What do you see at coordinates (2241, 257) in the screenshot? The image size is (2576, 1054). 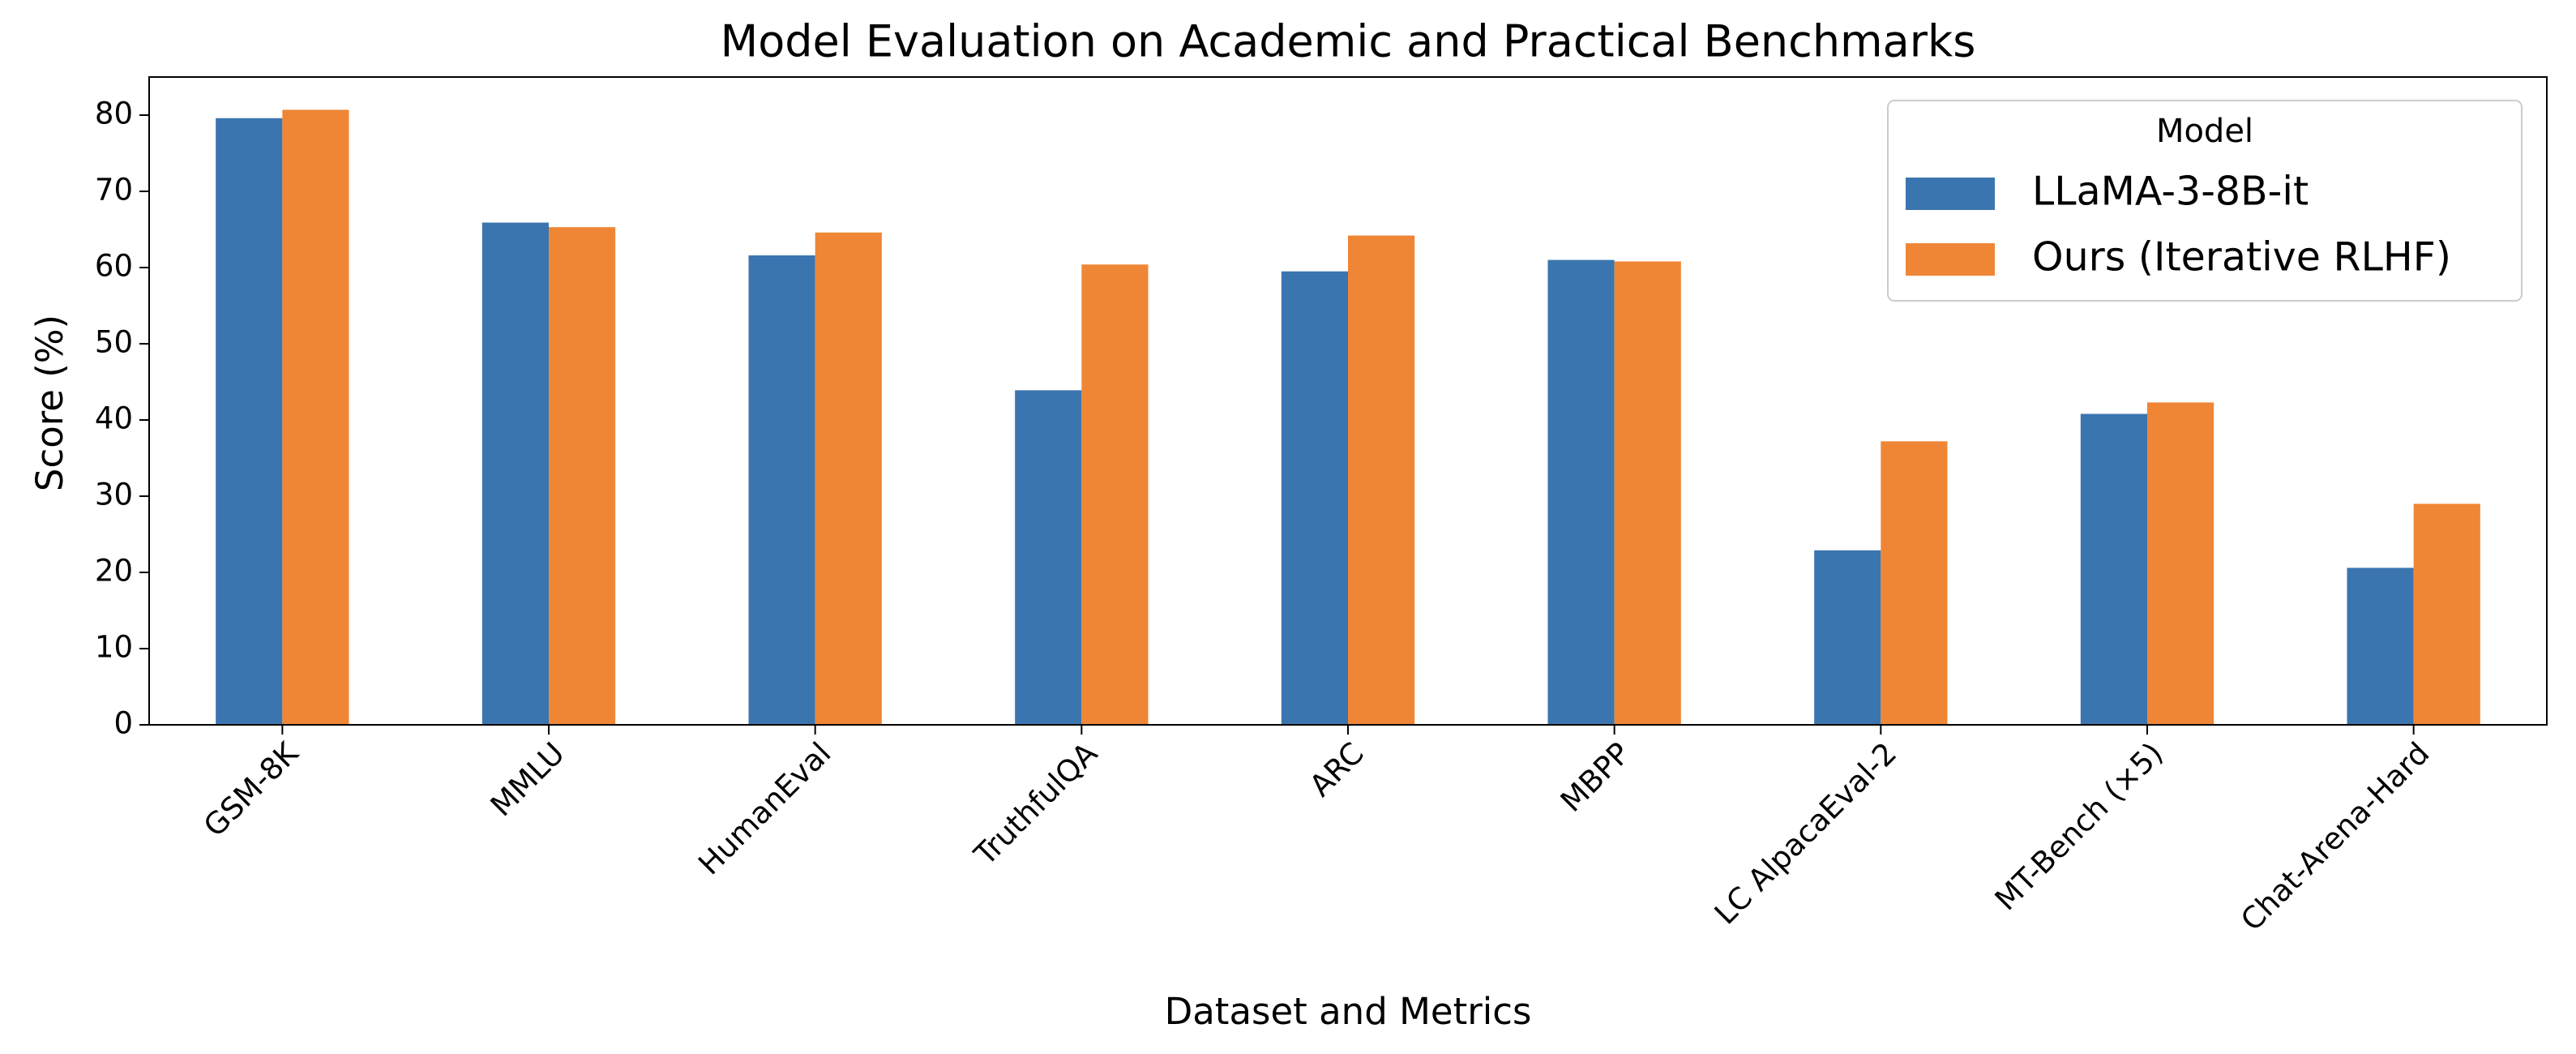 I see `legend-label: Ours (Iterative RLHF)` at bounding box center [2241, 257].